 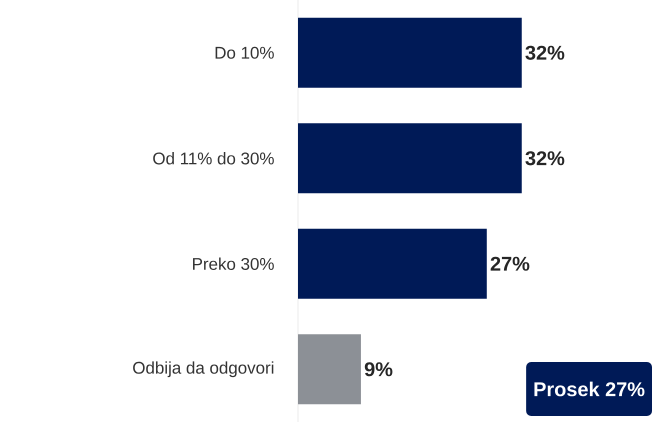 I want to click on y-tick-label: Do 10%, so click(x=245, y=52).